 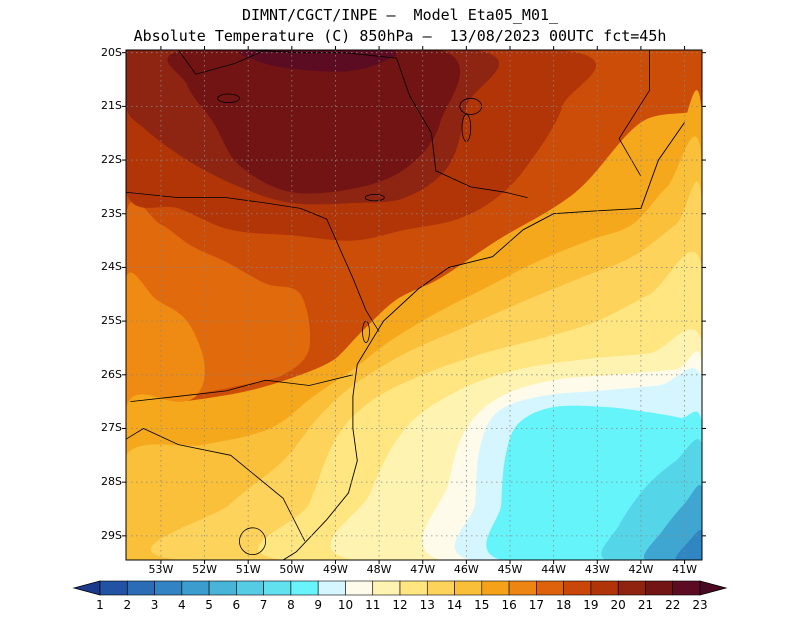 I want to click on colorbar-label: 17, so click(x=536, y=605).